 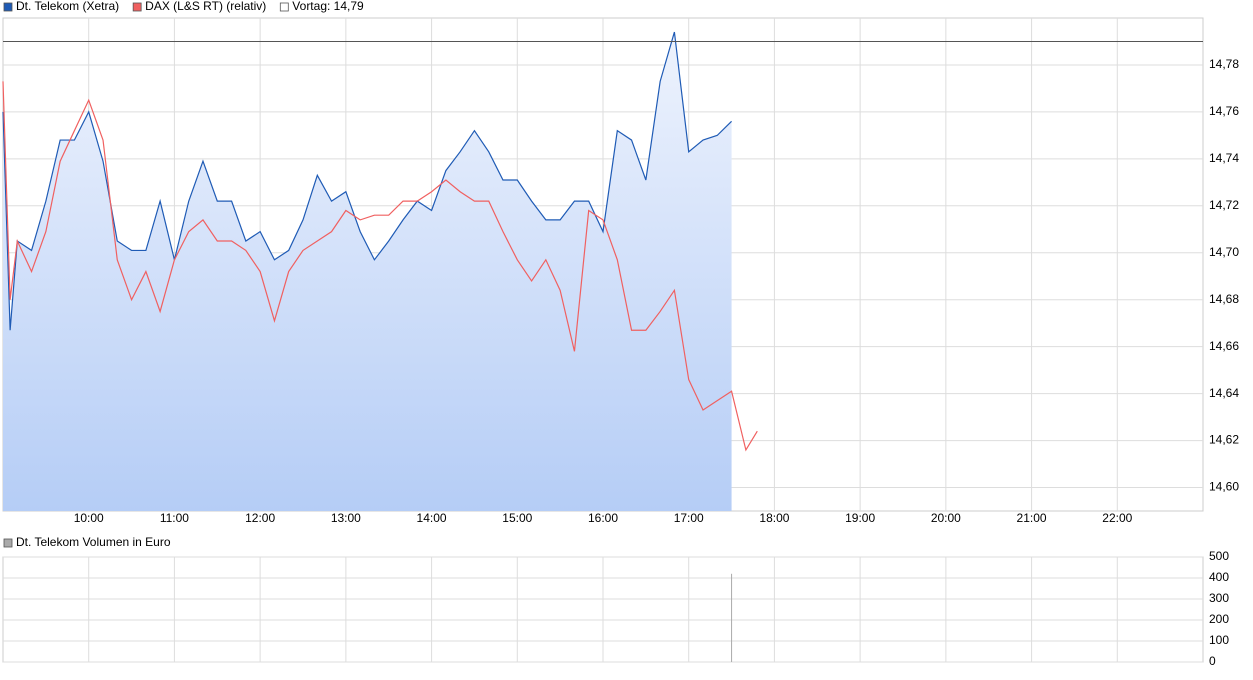 What do you see at coordinates (732, 617) in the screenshot?
I see `bar` at bounding box center [732, 617].